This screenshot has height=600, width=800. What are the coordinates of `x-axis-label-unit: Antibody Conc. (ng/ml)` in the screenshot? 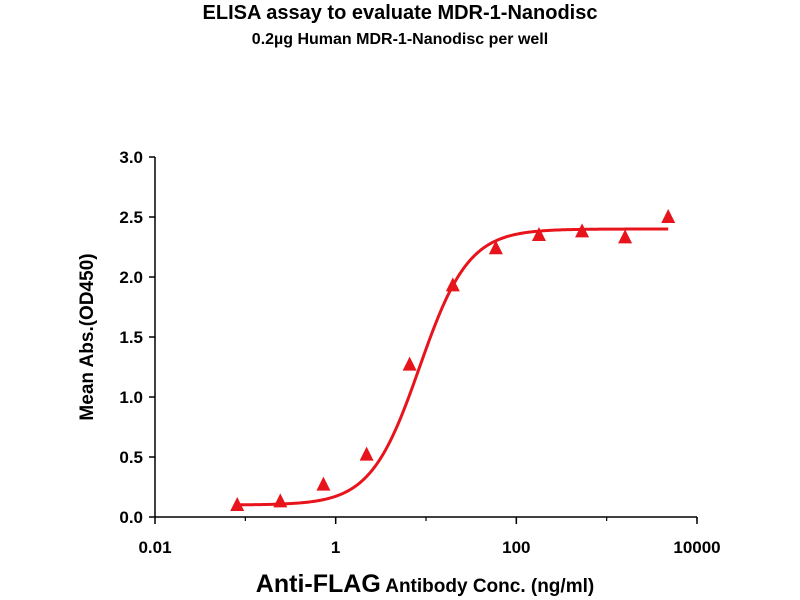 It's located at (489, 586).